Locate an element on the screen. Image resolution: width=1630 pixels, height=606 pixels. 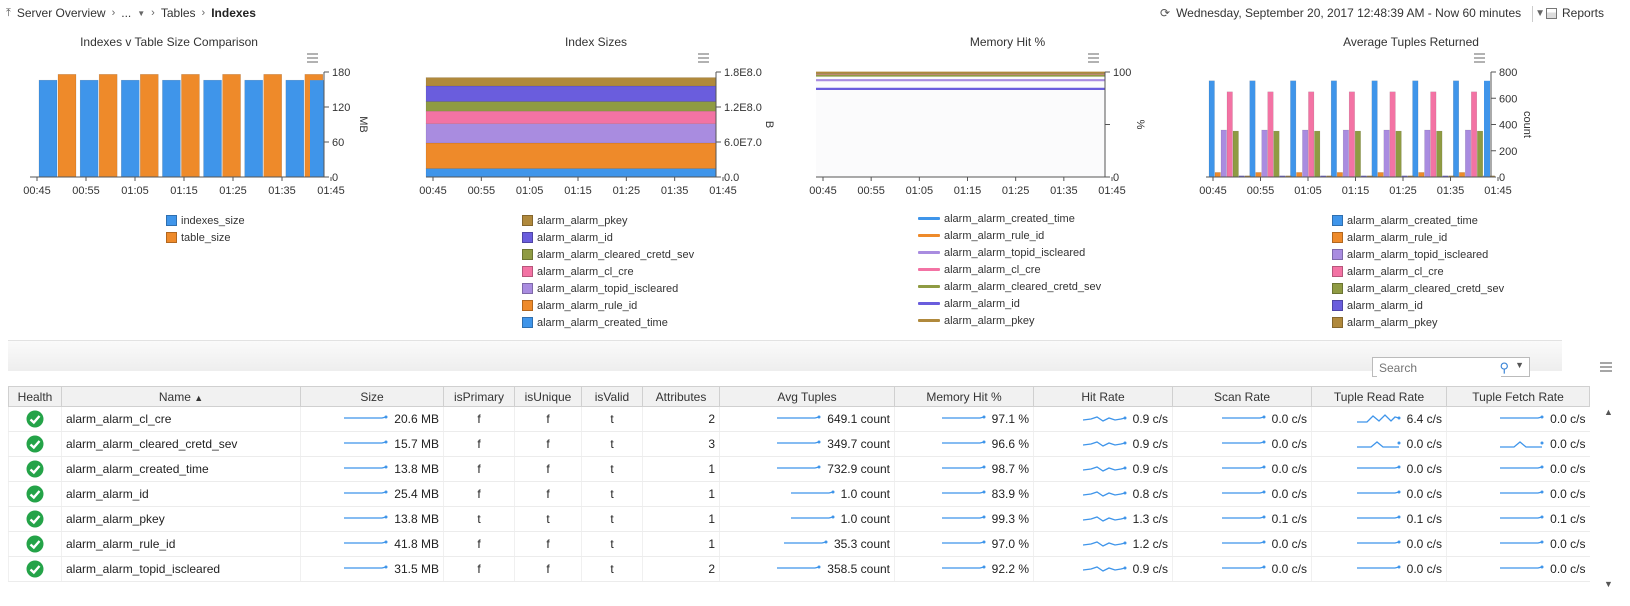
index-name-cell: alarm_alarm_id is located at coordinates (181, 494).